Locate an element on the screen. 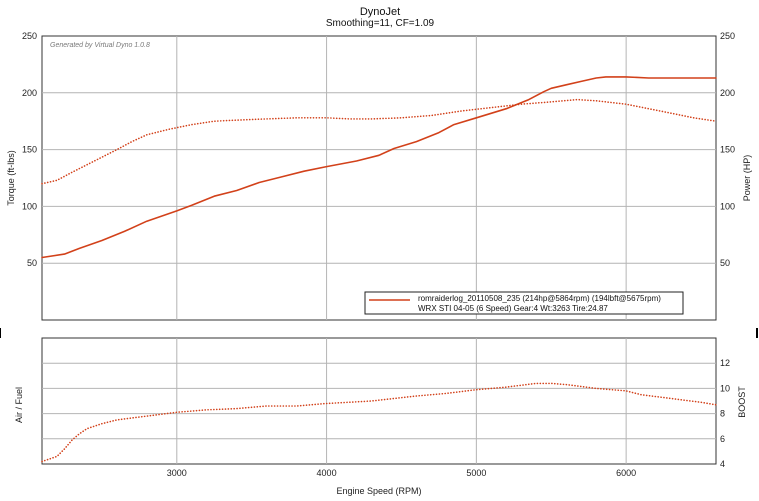 This screenshot has height=501, width=759. chart-title: DynoJet is located at coordinates (380, 12).